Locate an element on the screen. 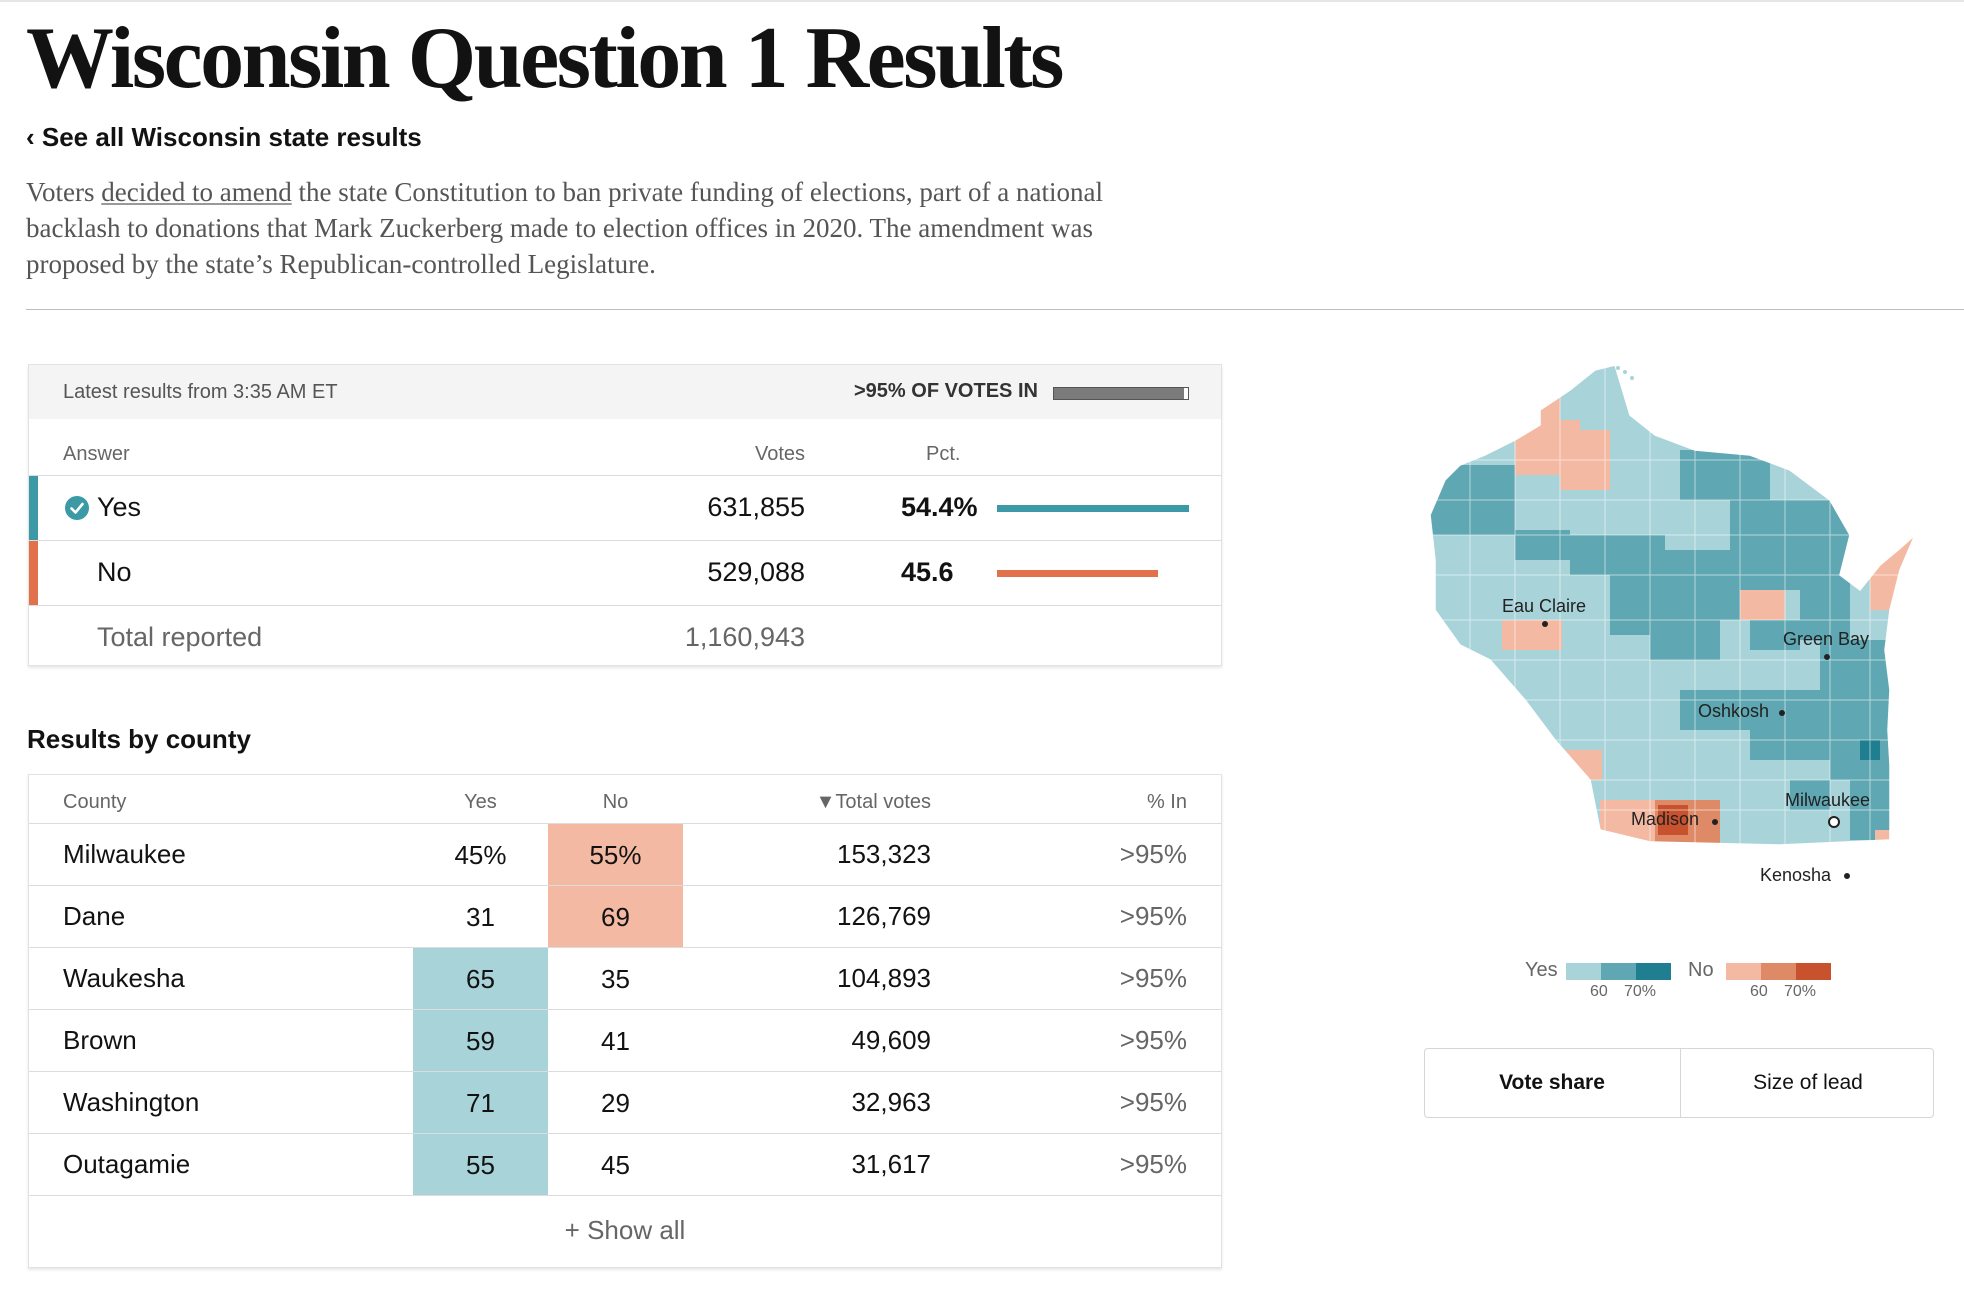 This screenshot has height=1294, width=1964. votes-in-progress-bar is located at coordinates (1121, 393).